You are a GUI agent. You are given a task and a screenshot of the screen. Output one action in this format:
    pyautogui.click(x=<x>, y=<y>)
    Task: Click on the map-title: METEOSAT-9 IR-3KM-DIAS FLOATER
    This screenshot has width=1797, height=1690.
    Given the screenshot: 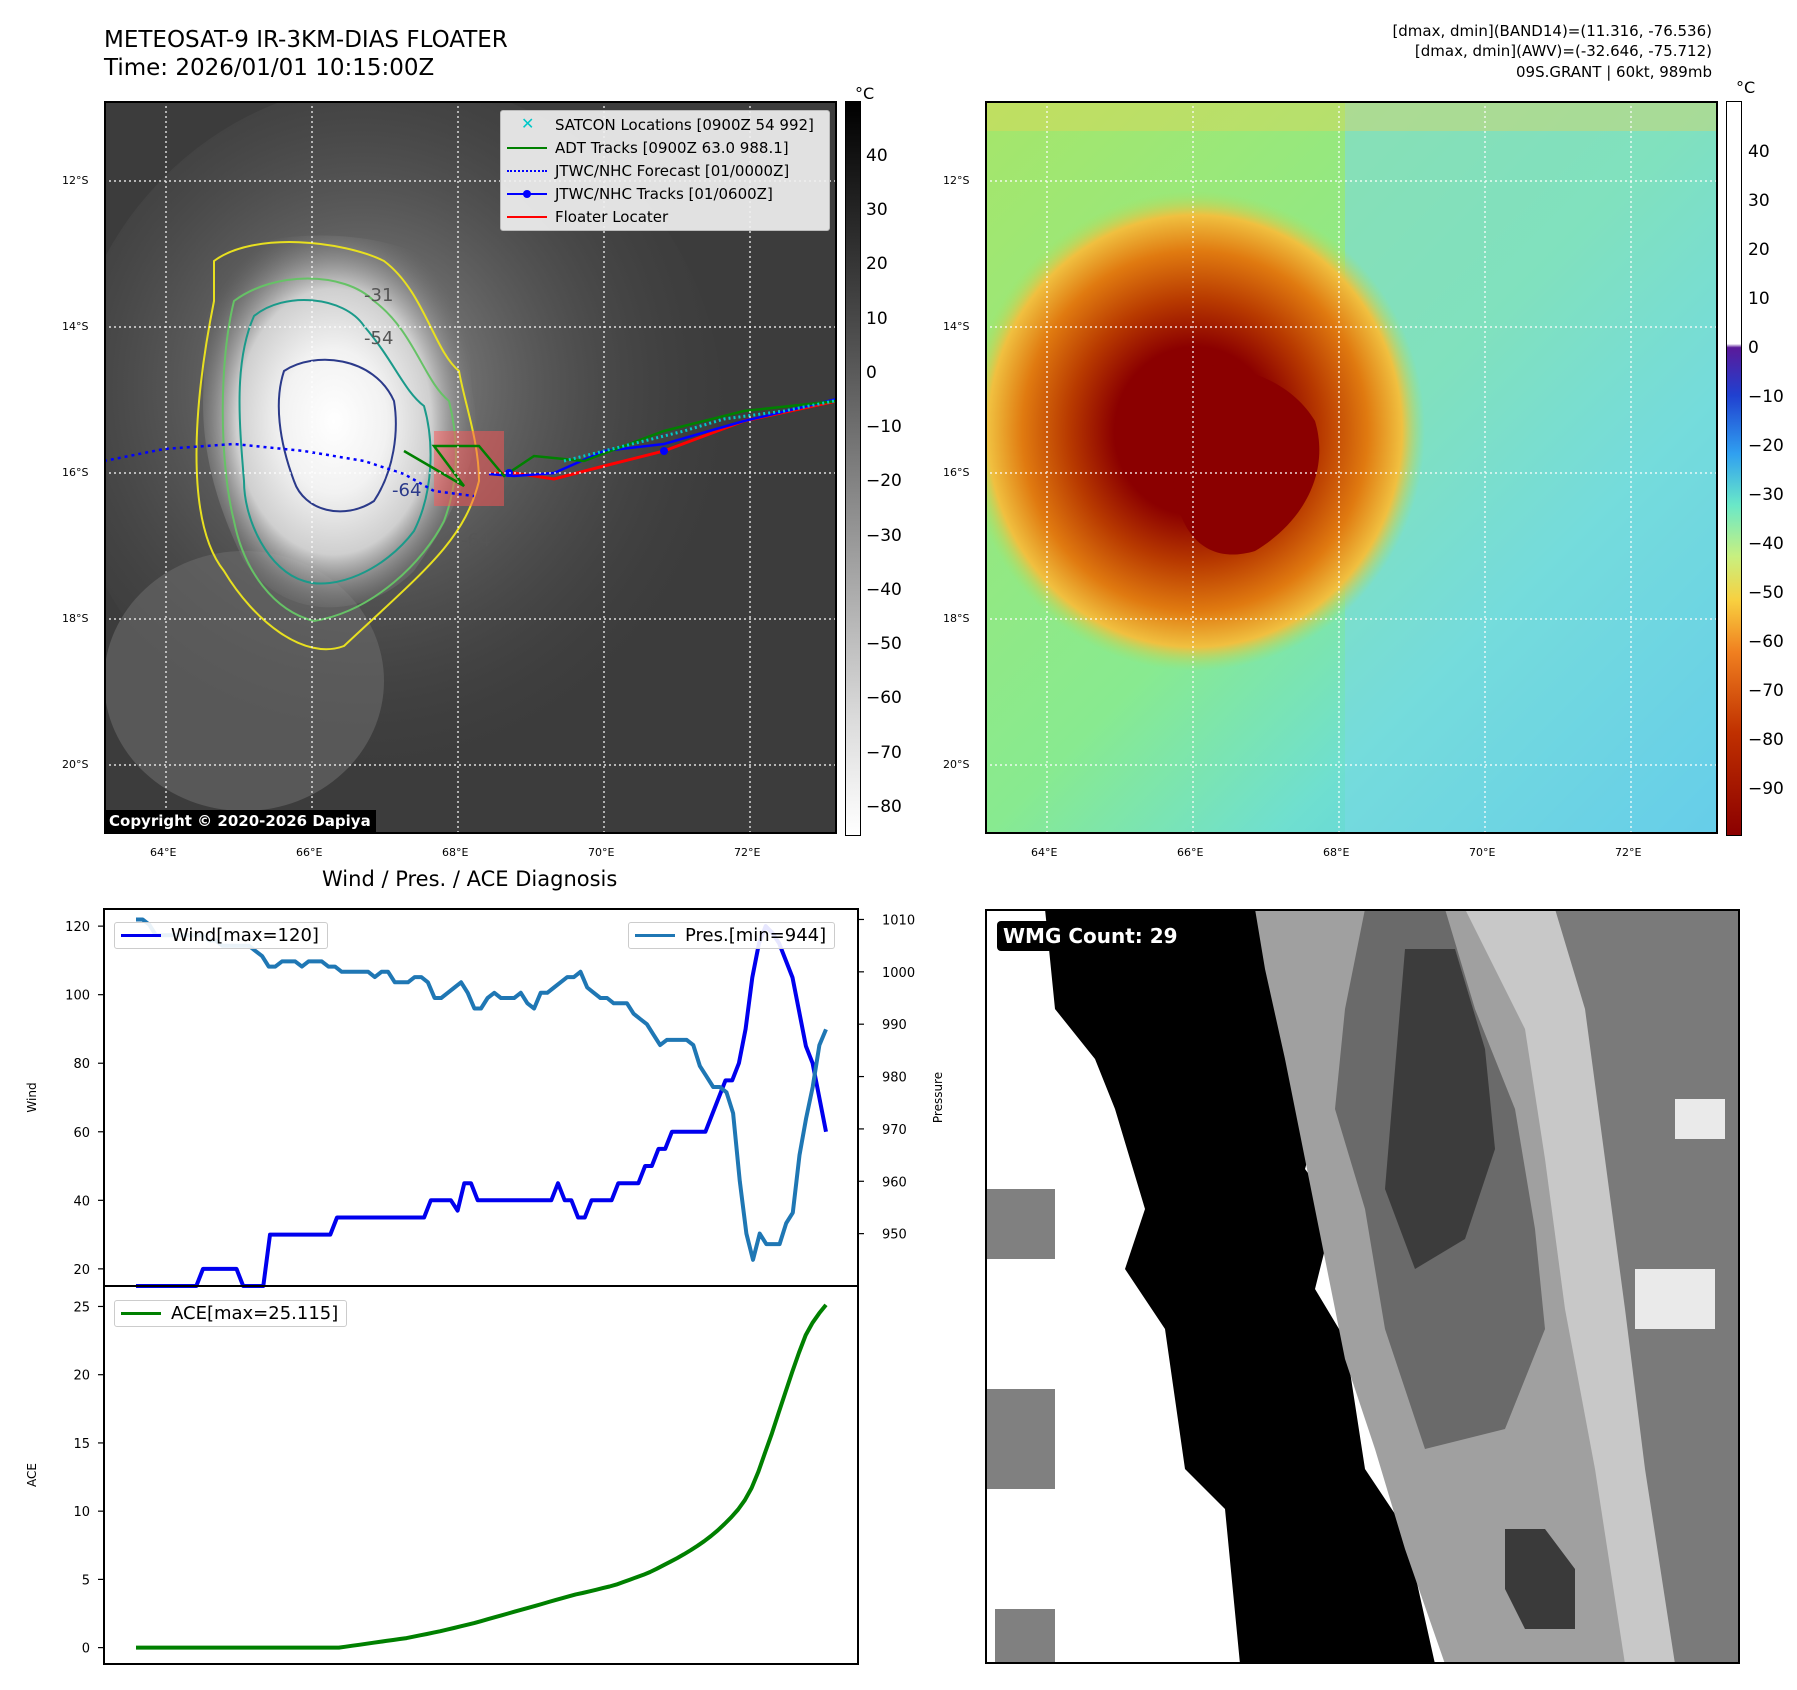 What is the action you would take?
    pyautogui.click(x=306, y=40)
    